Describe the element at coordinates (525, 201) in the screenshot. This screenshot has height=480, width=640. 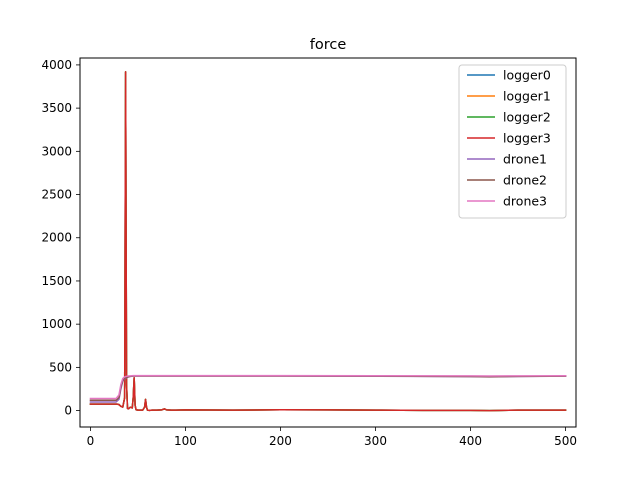
I see `legend-label-drone3: drone3` at that location.